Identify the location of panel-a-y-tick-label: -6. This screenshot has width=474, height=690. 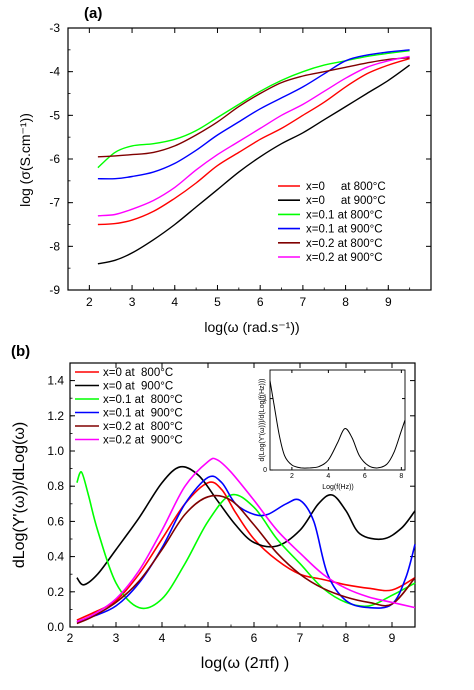
(54, 159).